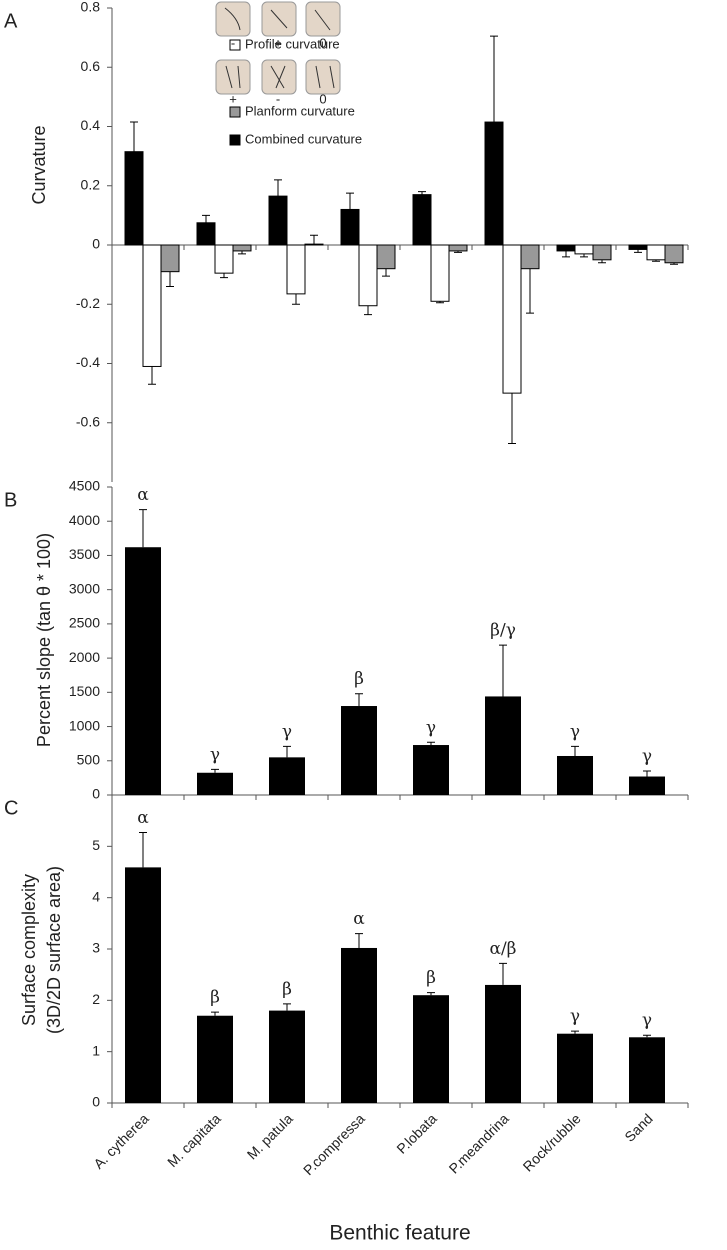 The height and width of the screenshot is (1250, 727). I want to click on x-tick-label: P.meandrina, so click(479, 1143).